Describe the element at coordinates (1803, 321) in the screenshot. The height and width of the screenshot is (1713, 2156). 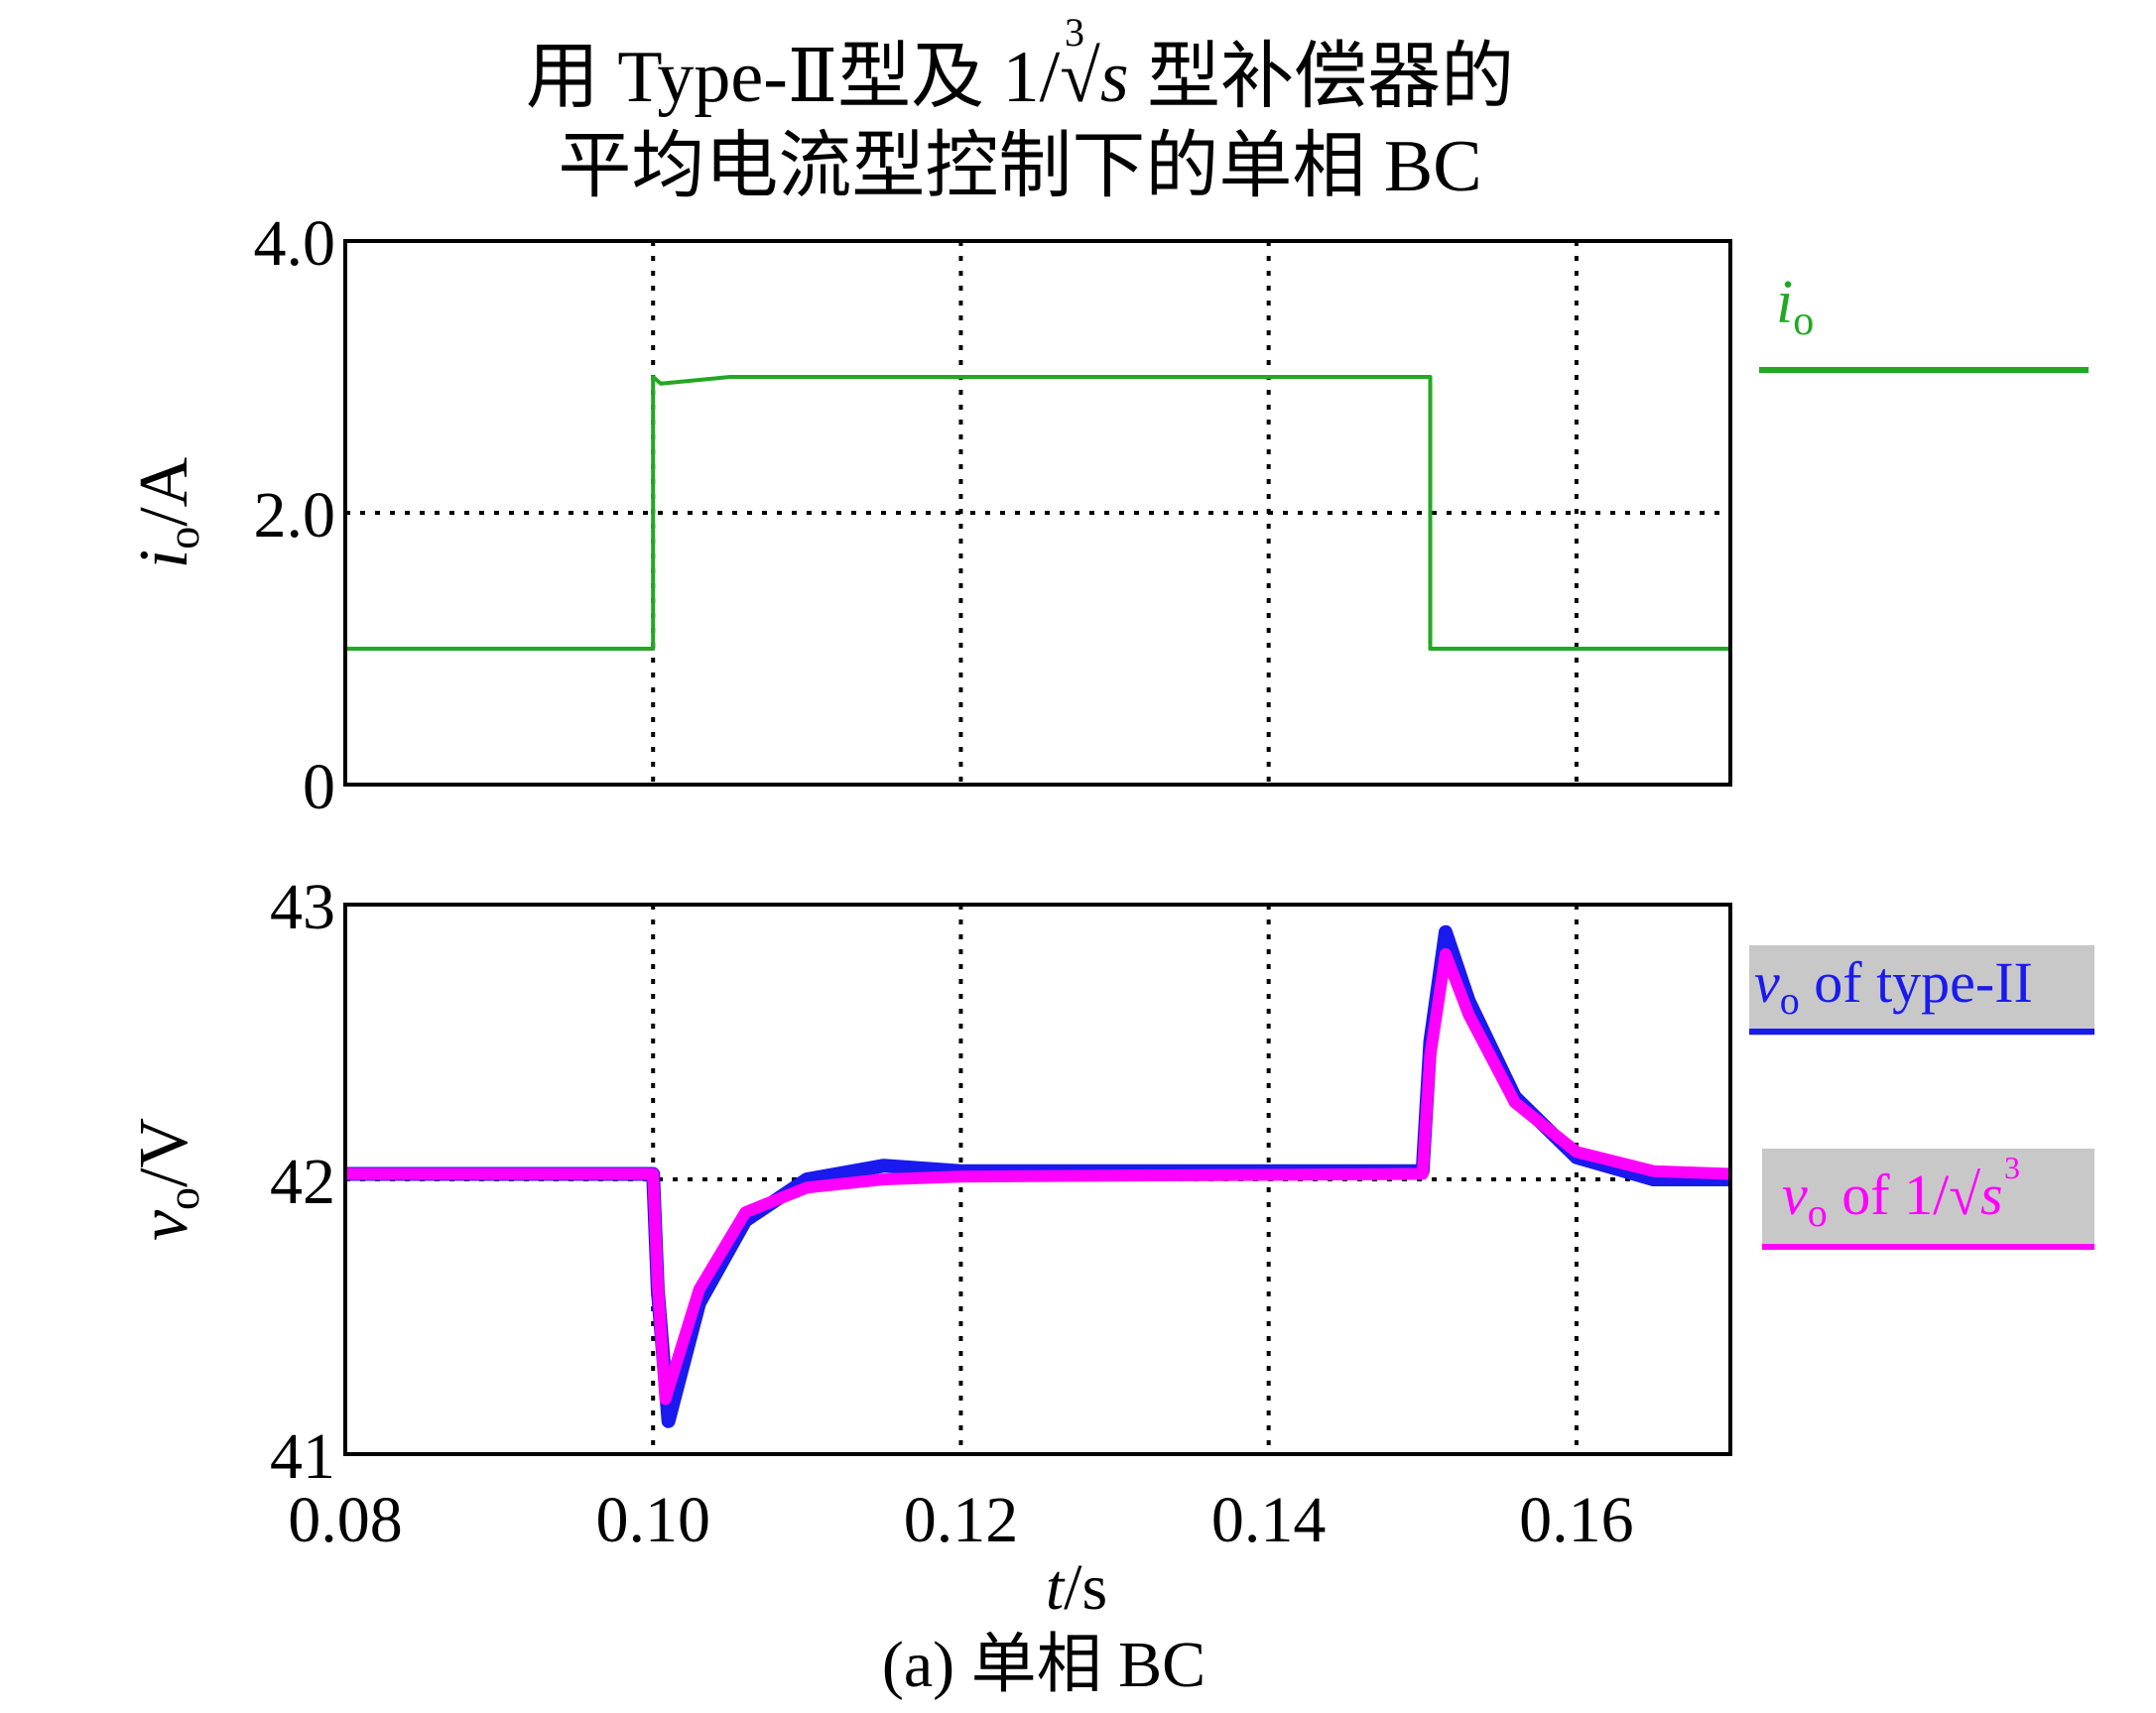
I see `legend-io-sub: o` at that location.